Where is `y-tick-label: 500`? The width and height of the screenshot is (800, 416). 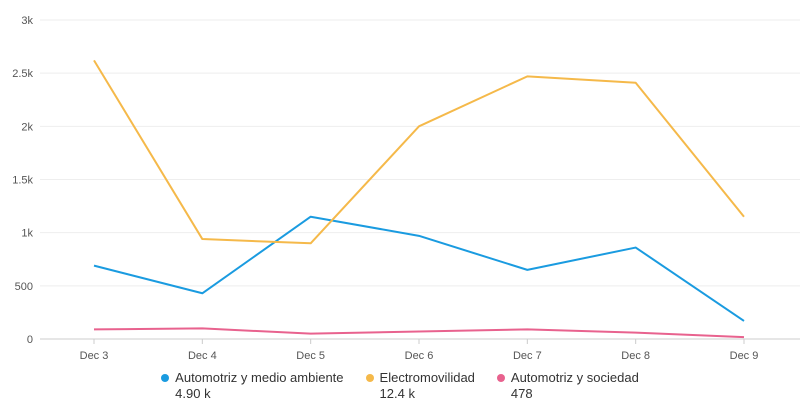 y-tick-label: 500 is located at coordinates (24, 287).